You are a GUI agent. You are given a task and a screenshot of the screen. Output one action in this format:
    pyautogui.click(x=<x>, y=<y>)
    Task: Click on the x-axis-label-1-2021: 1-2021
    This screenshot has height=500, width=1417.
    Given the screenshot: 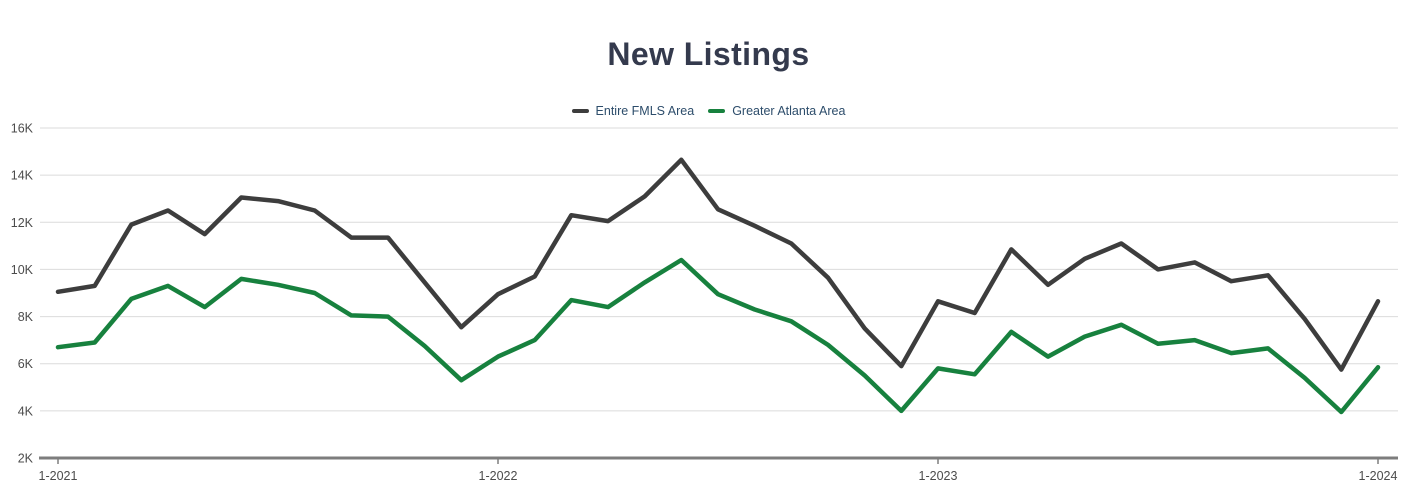 What is the action you would take?
    pyautogui.click(x=58, y=476)
    